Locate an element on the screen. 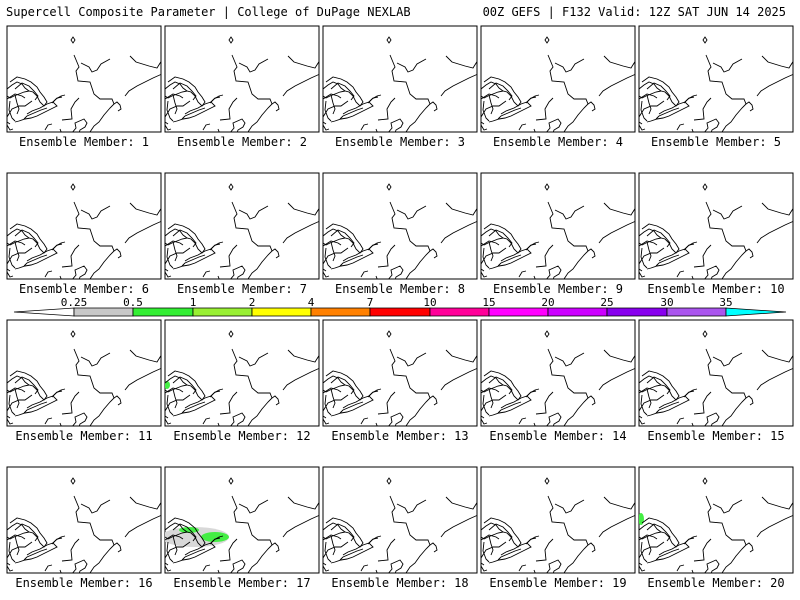 This screenshot has width=800, height=600. color-scale-tick-label: 4 is located at coordinates (311, 302).